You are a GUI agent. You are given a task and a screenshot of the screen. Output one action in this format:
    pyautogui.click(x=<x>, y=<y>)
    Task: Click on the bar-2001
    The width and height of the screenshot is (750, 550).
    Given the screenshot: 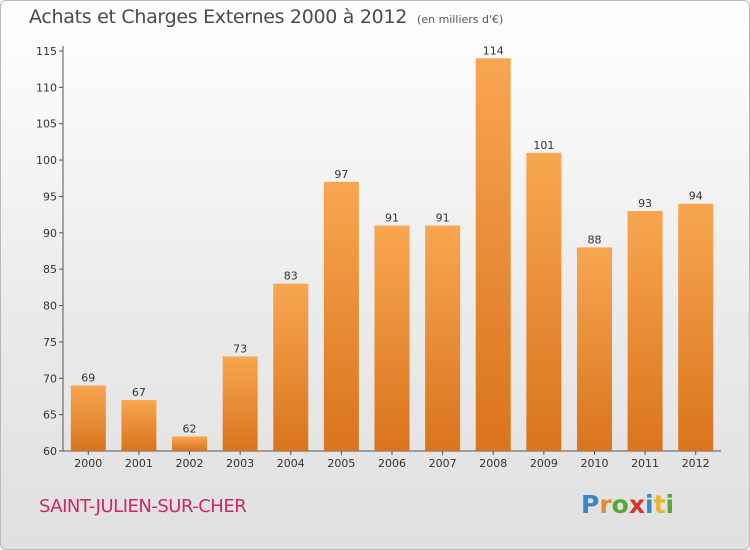 What is the action you would take?
    pyautogui.click(x=139, y=425)
    